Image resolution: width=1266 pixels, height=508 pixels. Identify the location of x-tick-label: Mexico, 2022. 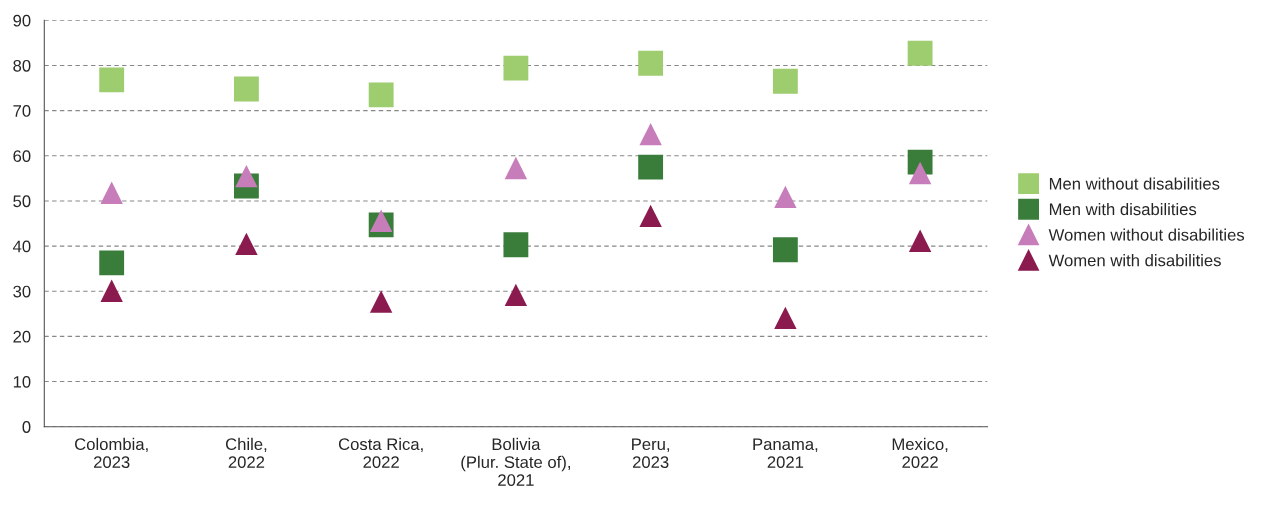
(920, 453).